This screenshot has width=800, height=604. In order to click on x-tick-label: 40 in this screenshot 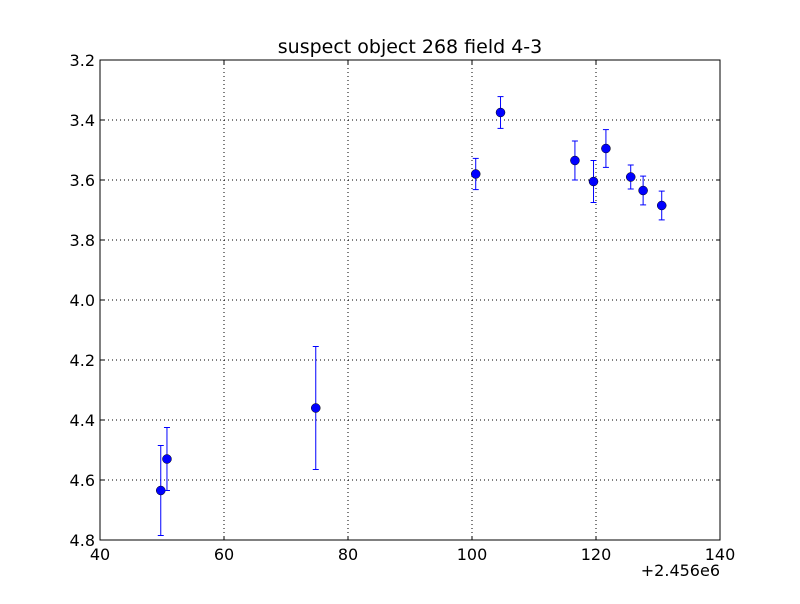, I will do `click(100, 554)`.